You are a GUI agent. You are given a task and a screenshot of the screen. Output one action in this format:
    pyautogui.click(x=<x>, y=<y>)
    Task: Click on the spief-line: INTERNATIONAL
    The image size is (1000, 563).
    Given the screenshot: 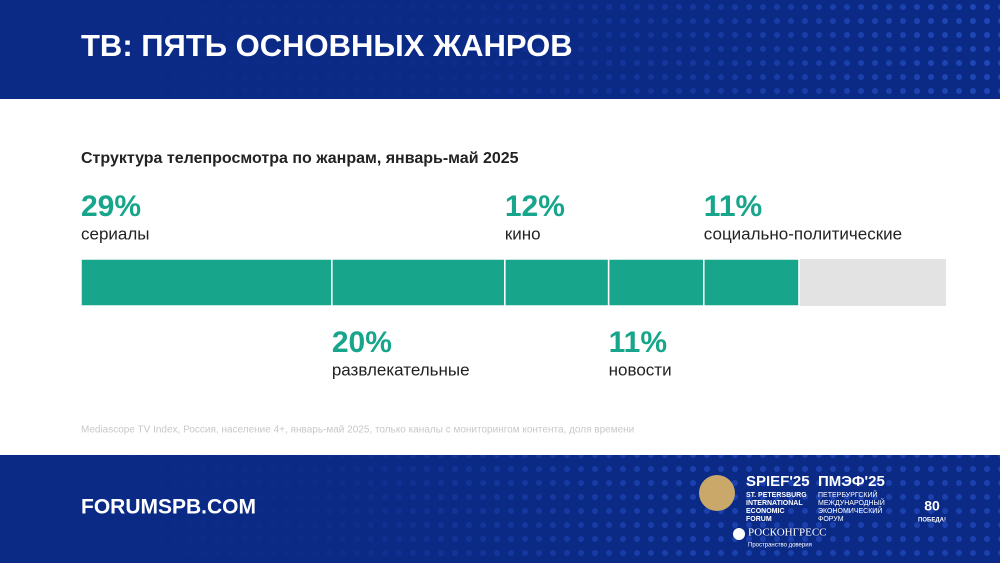 What is the action you would take?
    pyautogui.click(x=774, y=503)
    